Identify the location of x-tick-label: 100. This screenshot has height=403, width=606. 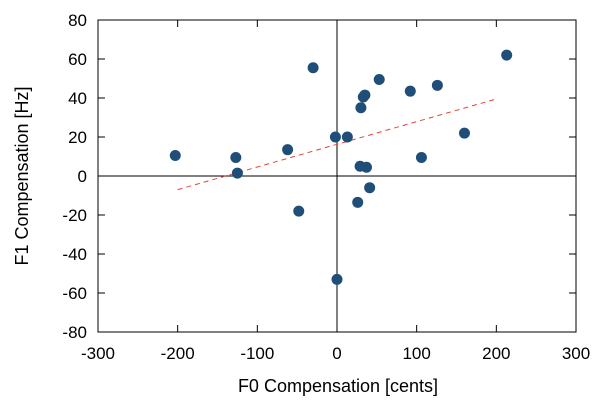
(416, 353).